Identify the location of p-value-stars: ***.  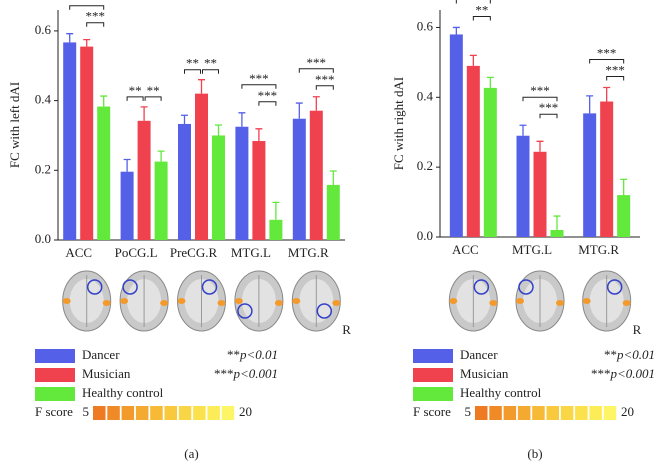
(601, 373).